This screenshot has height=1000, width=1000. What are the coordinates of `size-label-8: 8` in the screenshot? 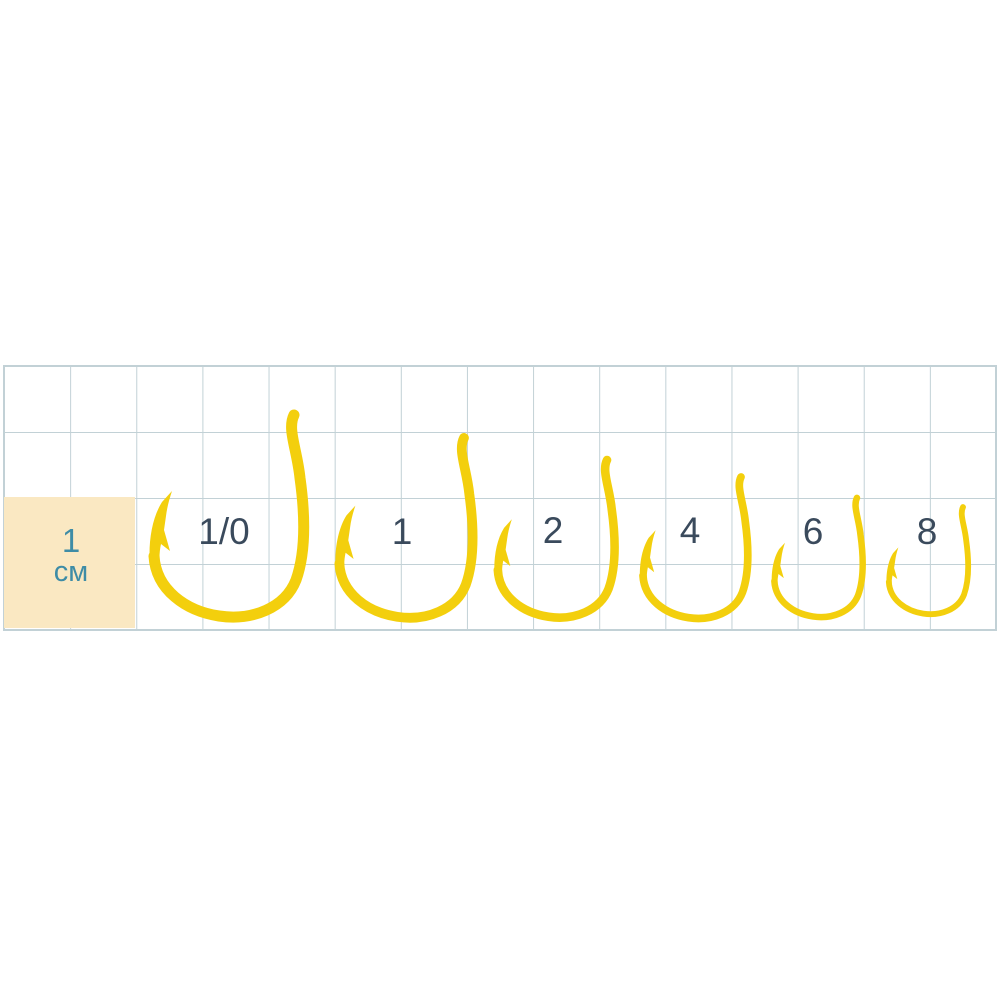 It's located at (927, 531).